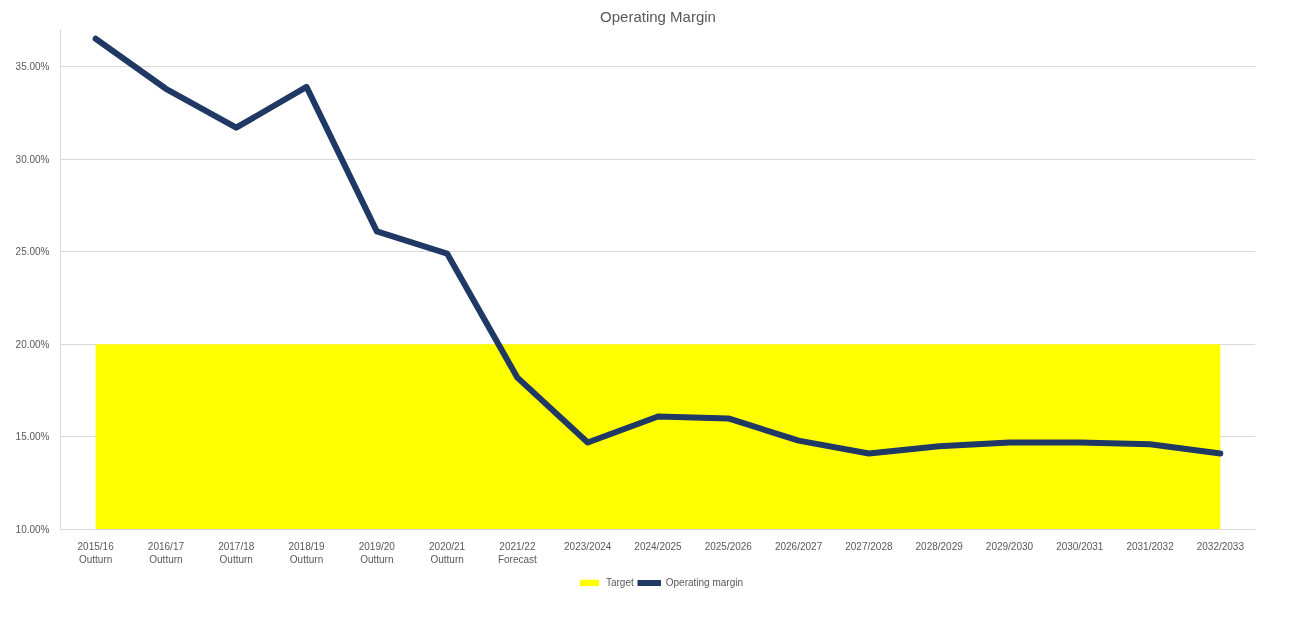 The image size is (1290, 627). Describe the element at coordinates (377, 552) in the screenshot. I see `x-tick-label: 2019/20 Outturn` at that location.